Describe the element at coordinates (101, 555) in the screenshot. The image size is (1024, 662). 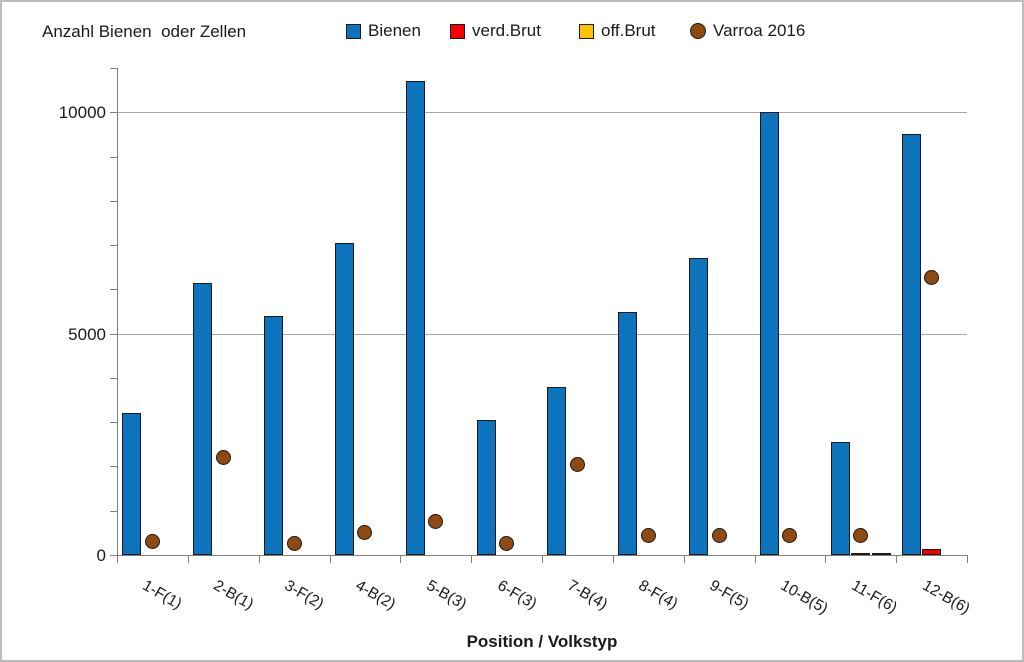
I see `y-tick-label: 0` at that location.